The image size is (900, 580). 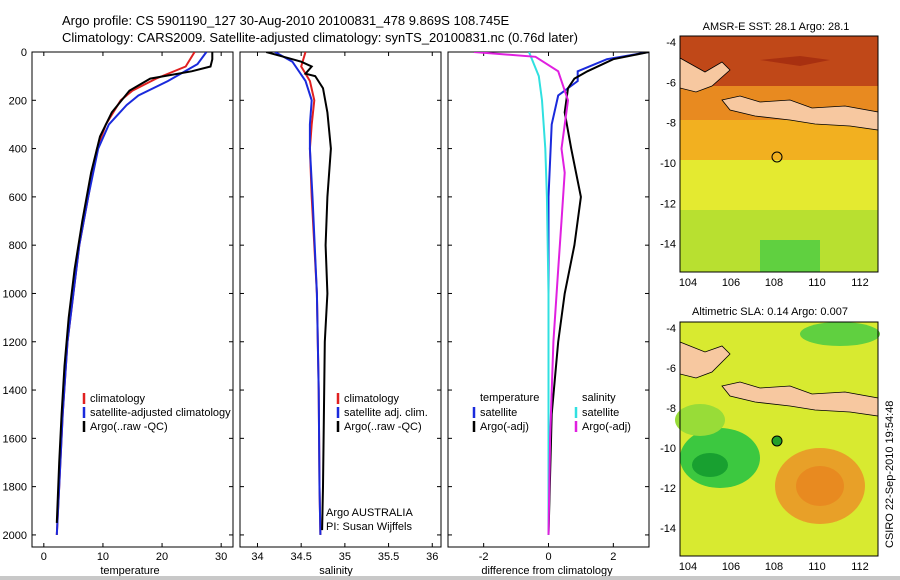 What do you see at coordinates (15, 439) in the screenshot?
I see `depth-tick-label: 1600` at bounding box center [15, 439].